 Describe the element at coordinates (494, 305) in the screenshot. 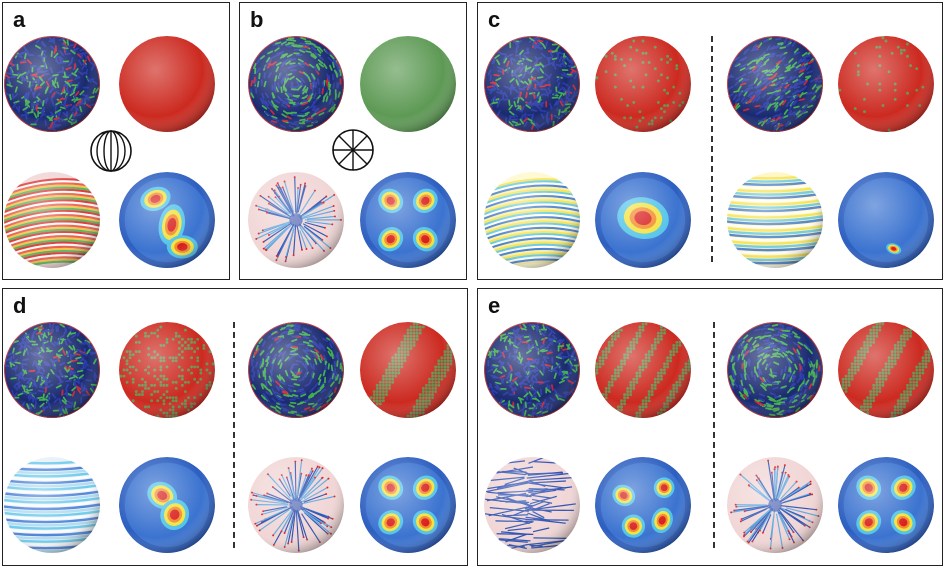

I see `panel-label-e: e` at that location.